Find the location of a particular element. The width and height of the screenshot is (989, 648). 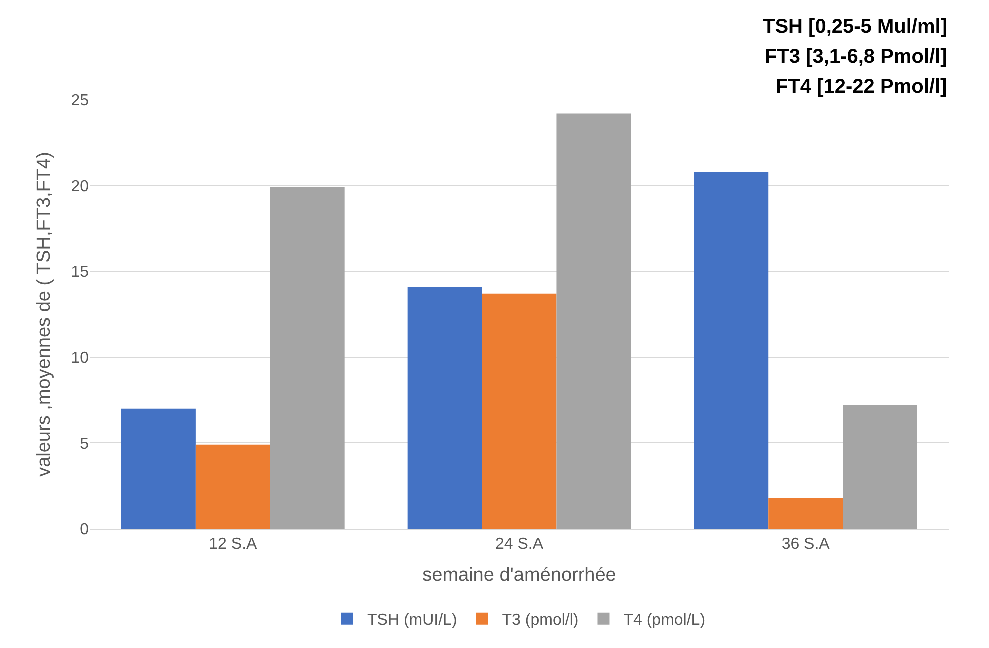

y-tick-label: 5 is located at coordinates (85, 444).